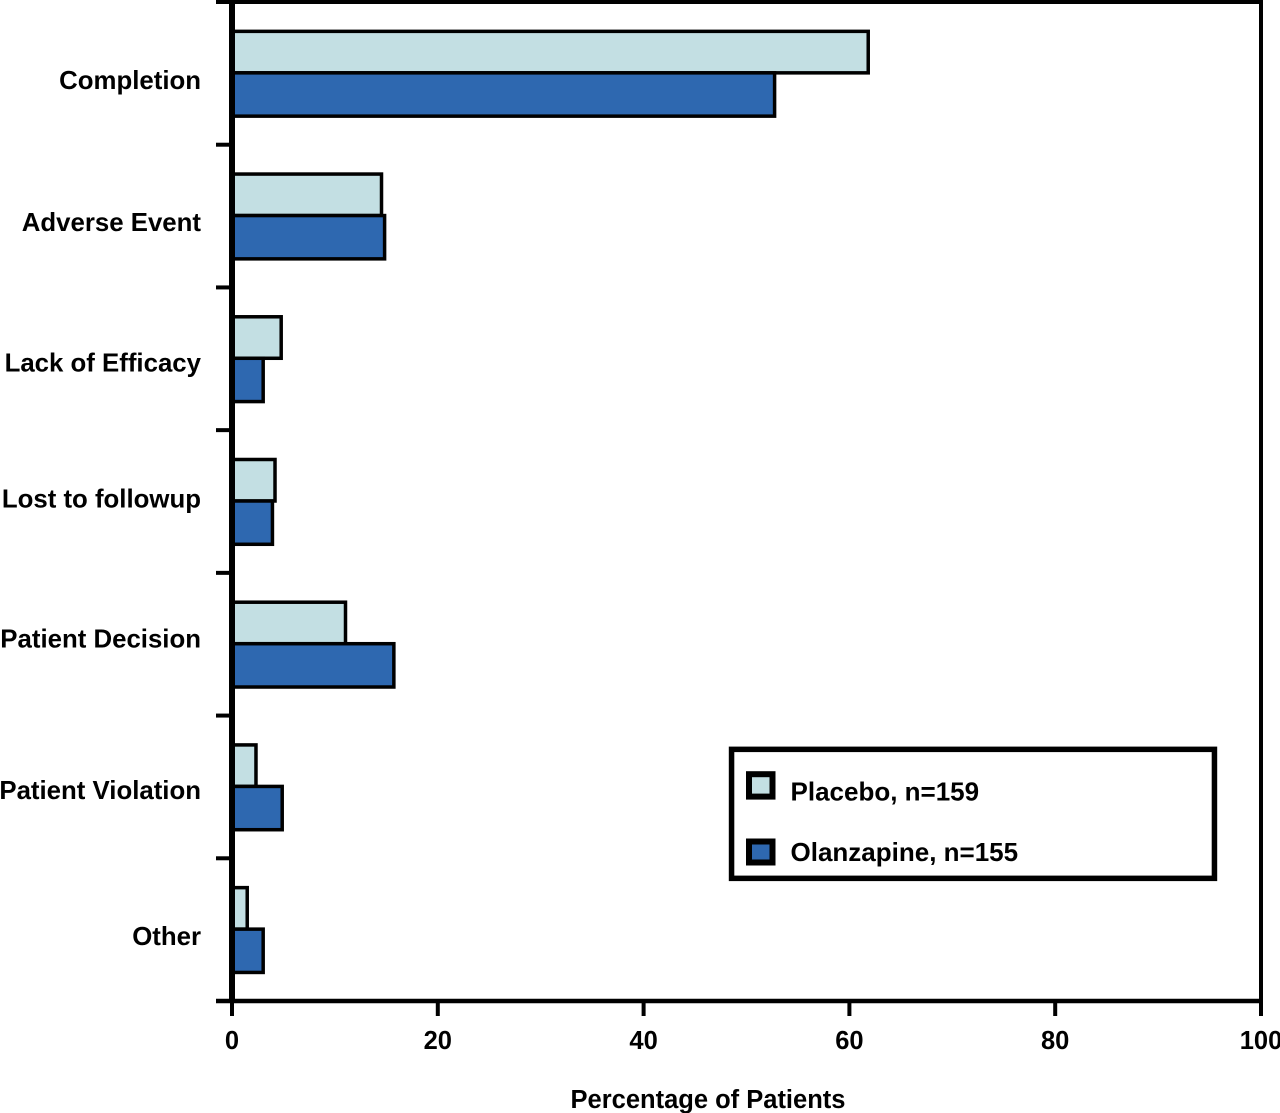 The width and height of the screenshot is (1280, 1113). Describe the element at coordinates (100, 791) in the screenshot. I see `svg-text: Patient Violation` at that location.